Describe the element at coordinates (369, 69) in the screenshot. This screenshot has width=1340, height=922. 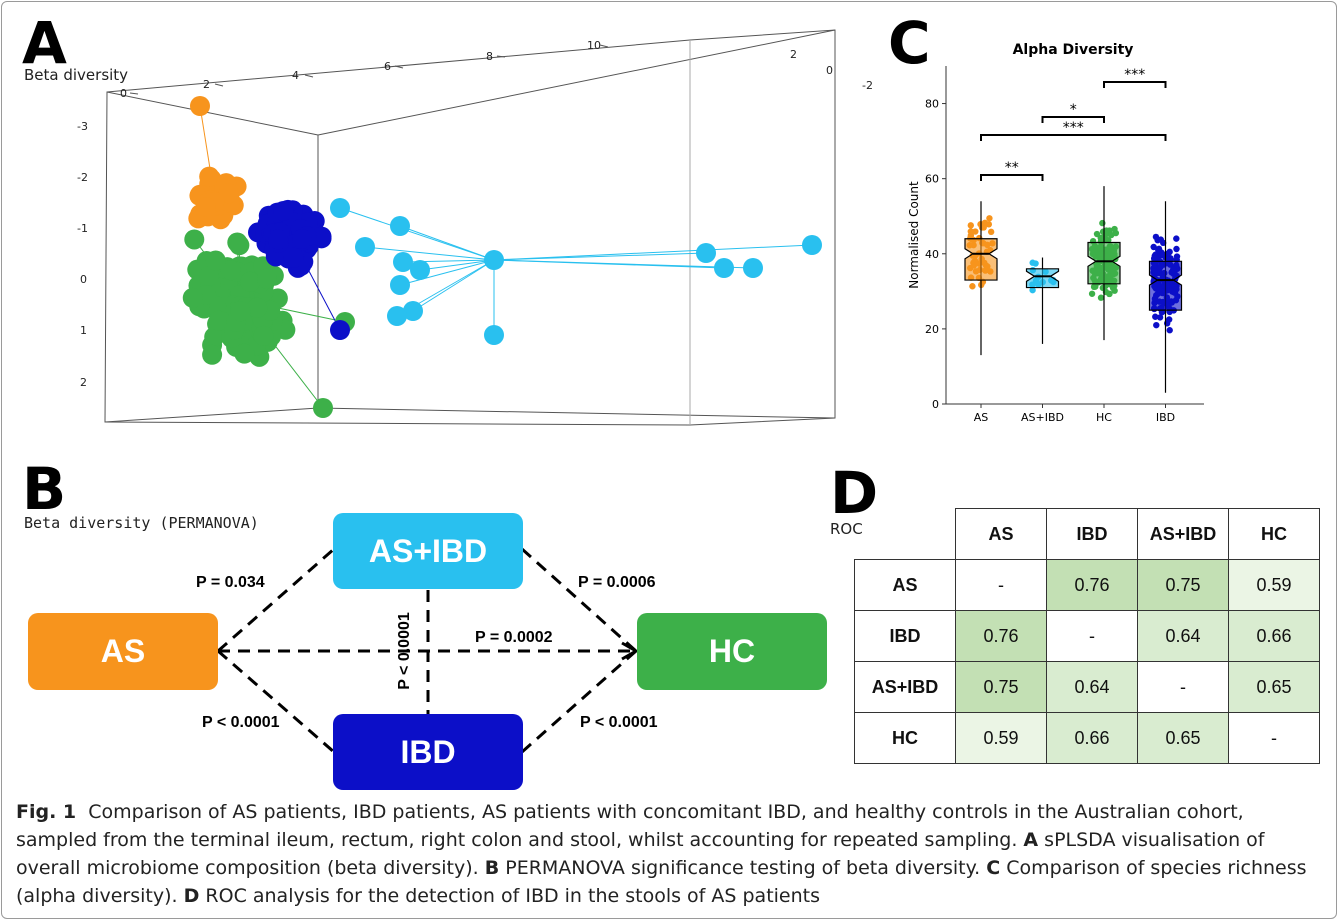
I see `top-tick-marks` at that location.